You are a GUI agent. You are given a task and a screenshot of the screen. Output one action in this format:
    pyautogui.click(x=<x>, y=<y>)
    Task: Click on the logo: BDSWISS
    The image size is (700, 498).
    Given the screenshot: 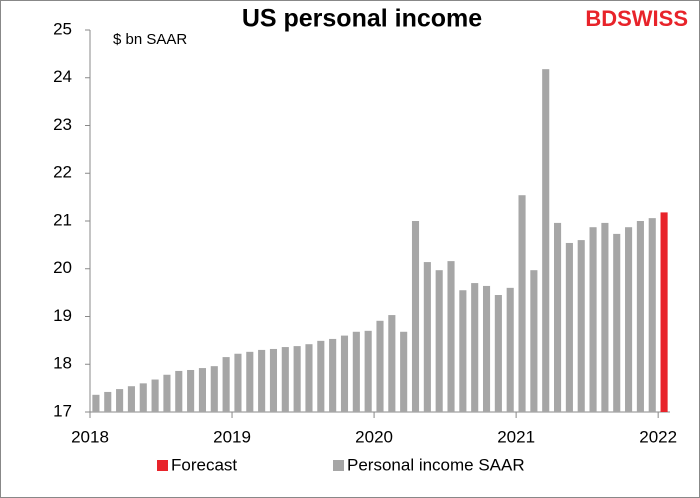 What is the action you would take?
    pyautogui.click(x=636, y=18)
    